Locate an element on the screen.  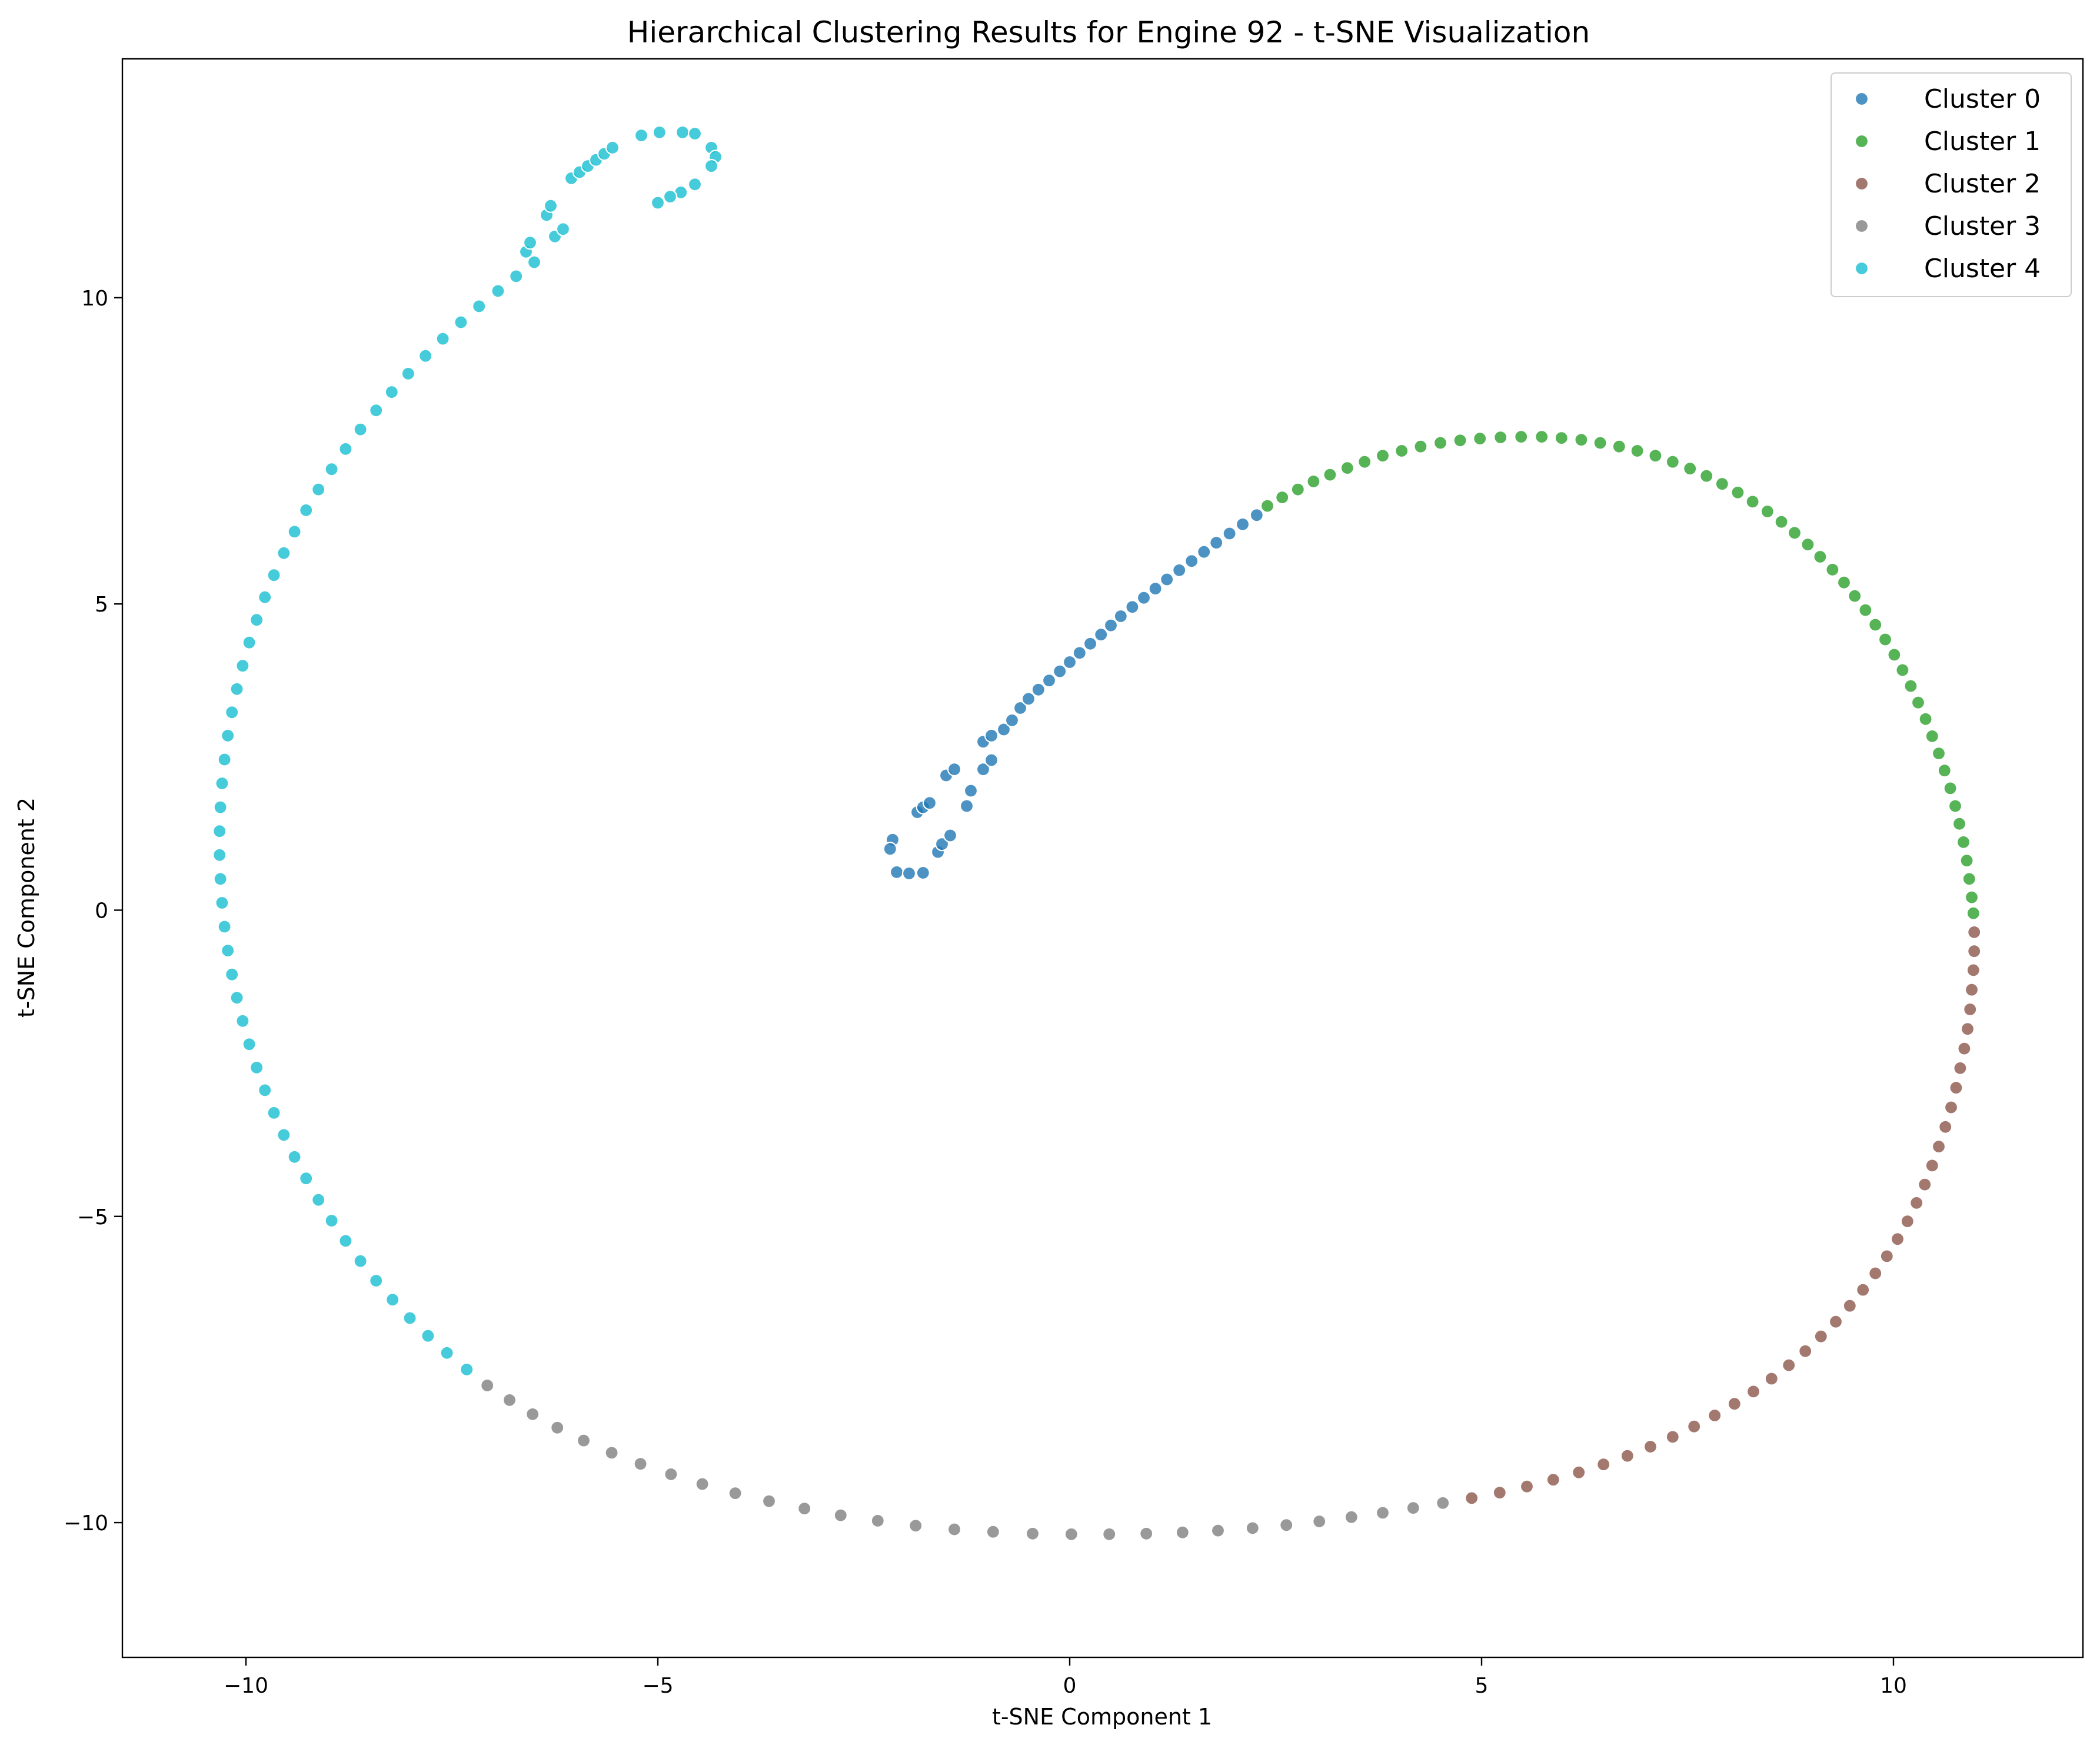
x-tick-label: −10 is located at coordinates (246, 1686).